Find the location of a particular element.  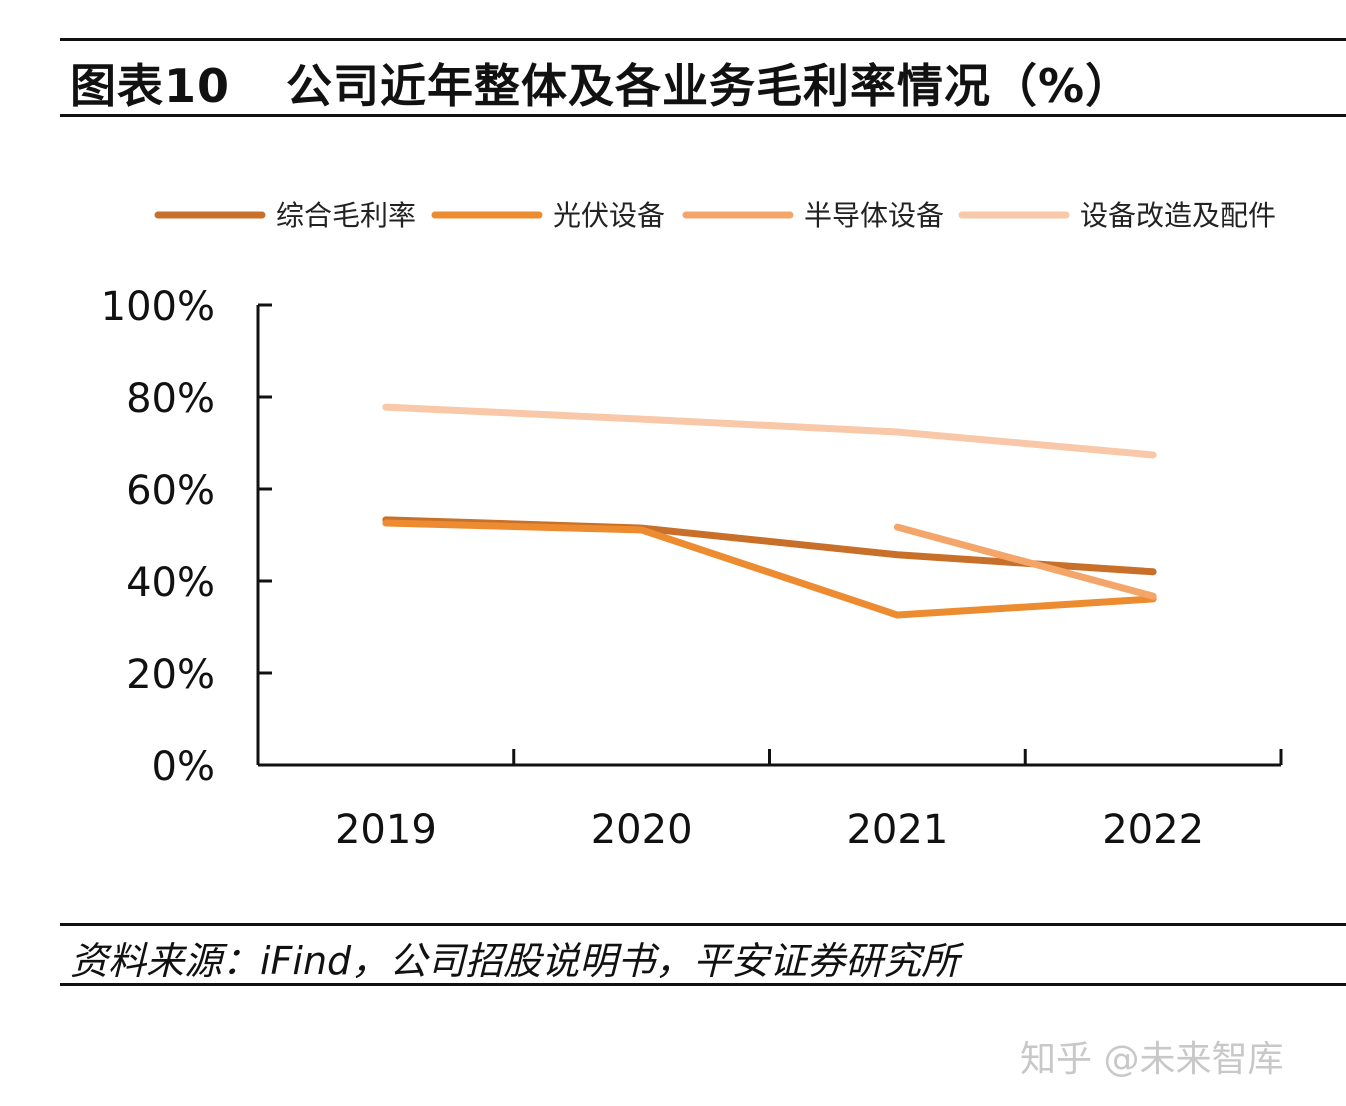

series-line-半导体设备 is located at coordinates (1025, 561).